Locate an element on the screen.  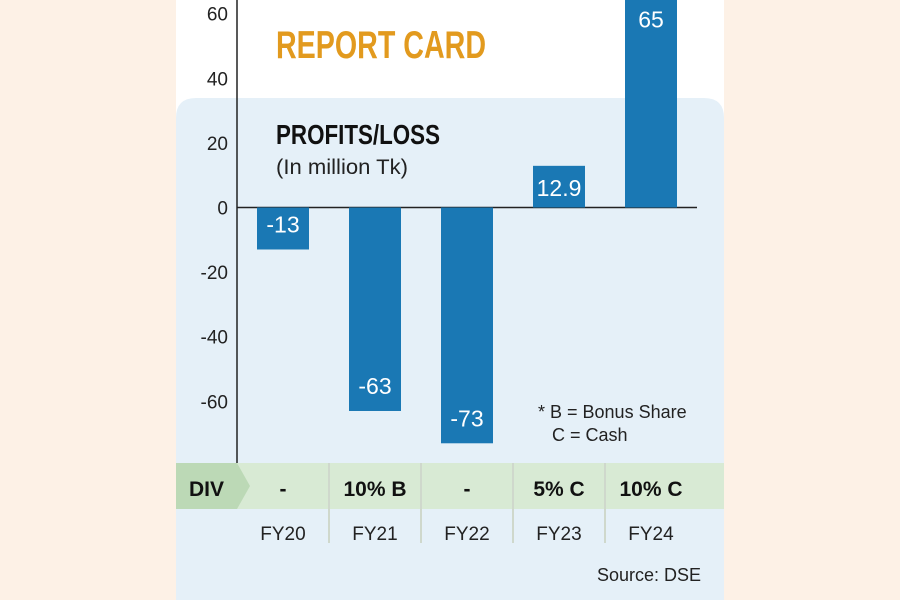
source-note: Source: DSE is located at coordinates (649, 575).